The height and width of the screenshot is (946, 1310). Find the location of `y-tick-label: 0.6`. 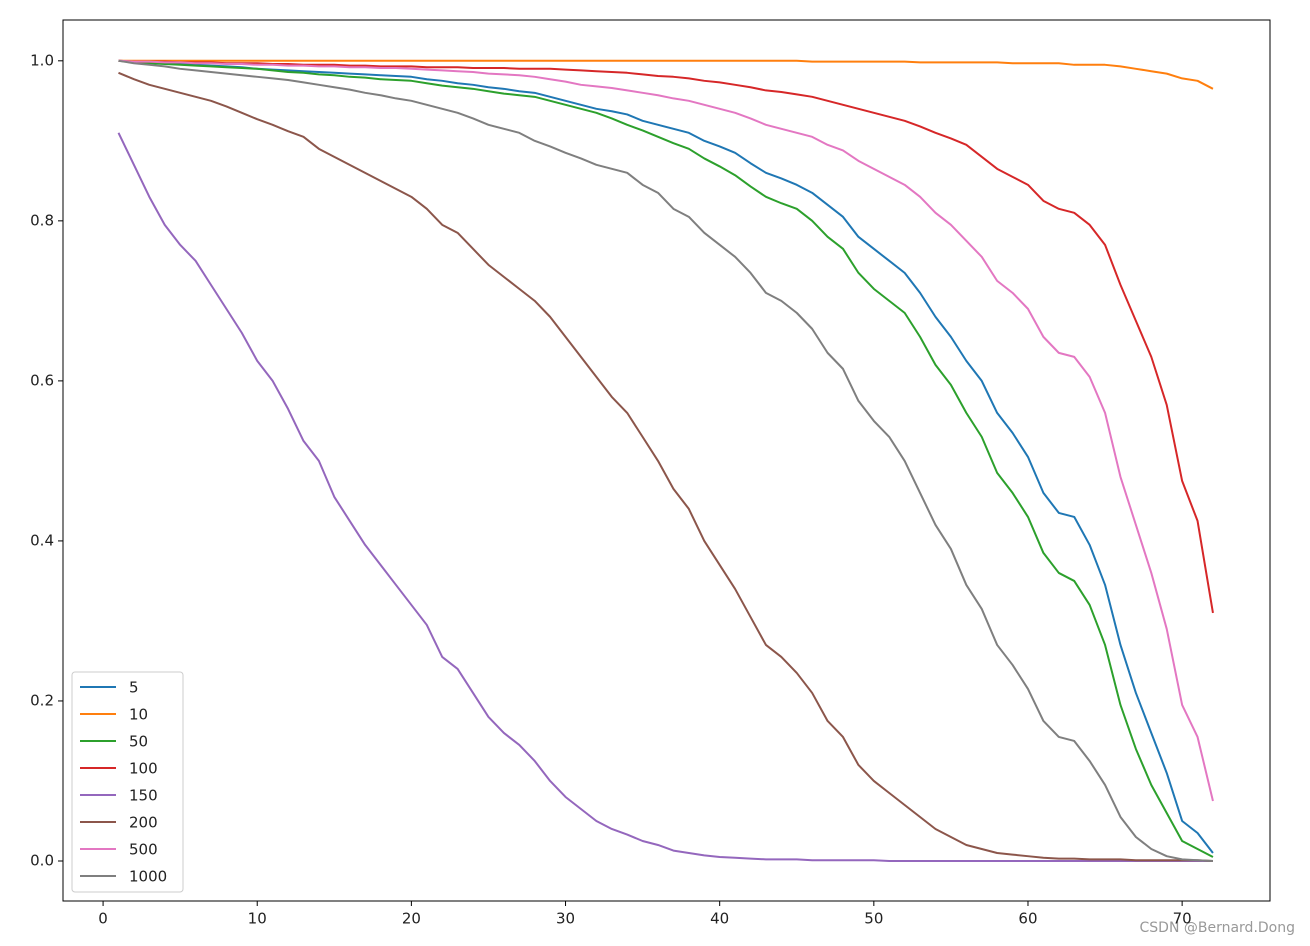

y-tick-label: 0.6 is located at coordinates (42, 380).